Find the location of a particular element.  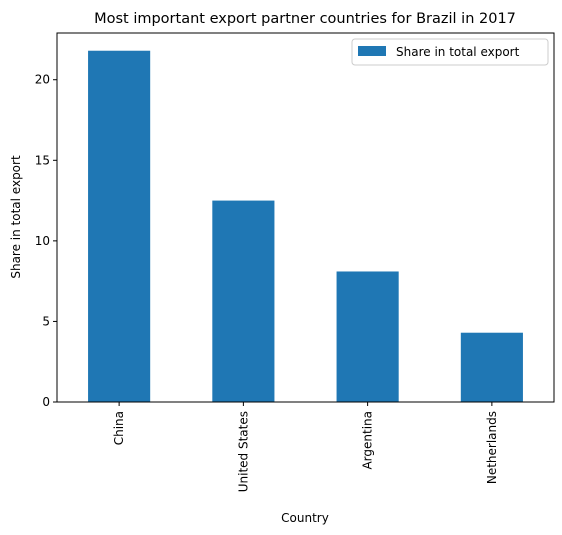

bar-netherlands is located at coordinates (491, 367).